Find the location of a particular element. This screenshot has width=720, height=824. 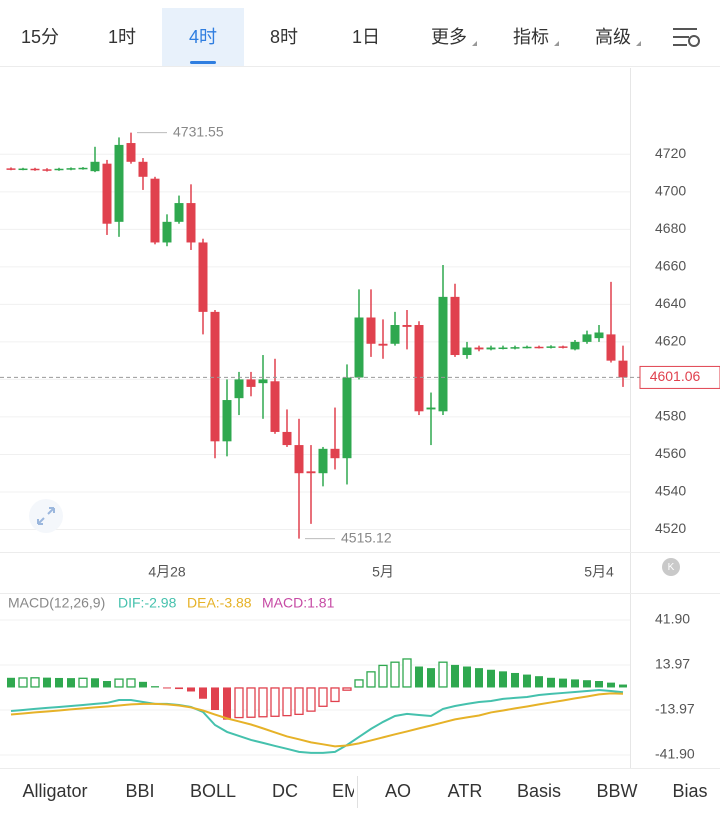

x-tick-label: 4月28 is located at coordinates (167, 572).